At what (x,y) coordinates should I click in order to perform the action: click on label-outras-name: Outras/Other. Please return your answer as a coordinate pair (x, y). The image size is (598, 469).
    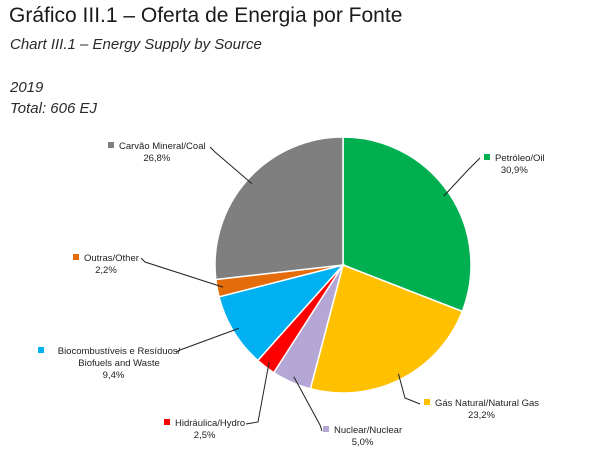
    Looking at the image, I should click on (111, 258).